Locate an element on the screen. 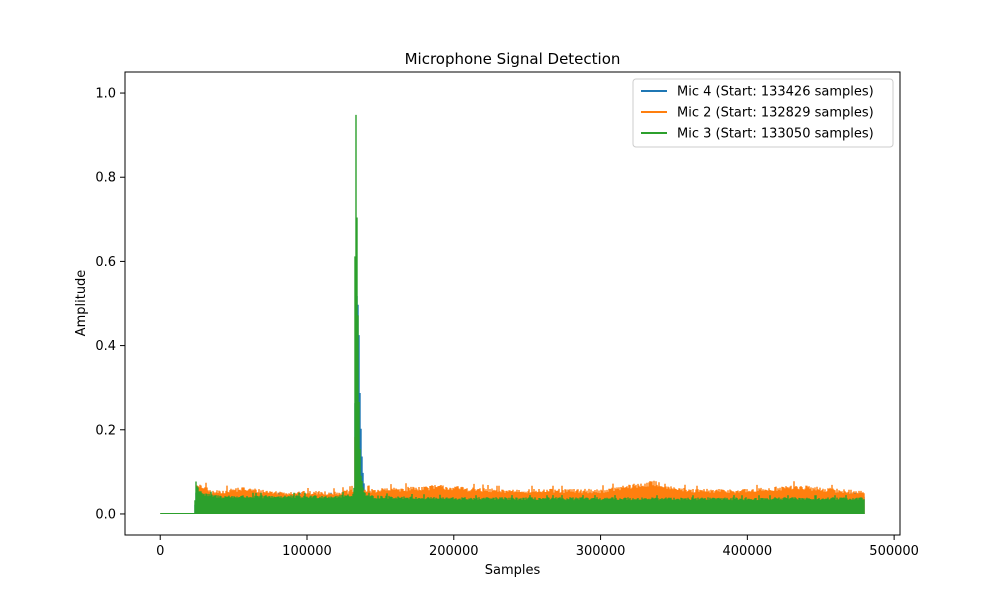 This screenshot has height=600, width=1000. x-tick-label: 0 is located at coordinates (160, 551).